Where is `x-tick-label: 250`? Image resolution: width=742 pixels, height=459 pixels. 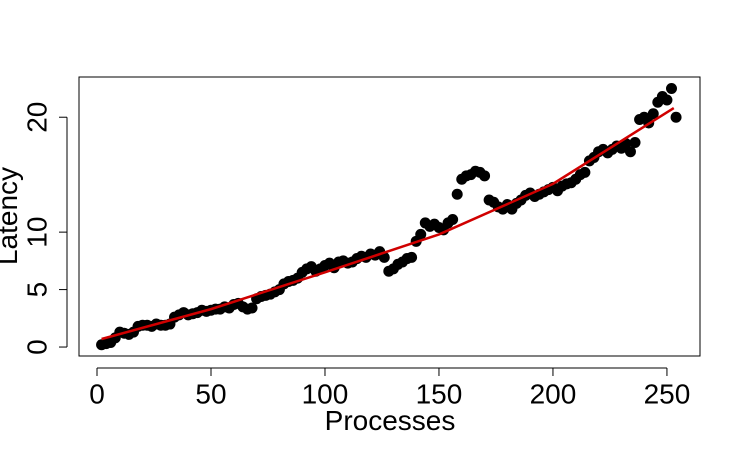 x-tick-label: 250 is located at coordinates (667, 393).